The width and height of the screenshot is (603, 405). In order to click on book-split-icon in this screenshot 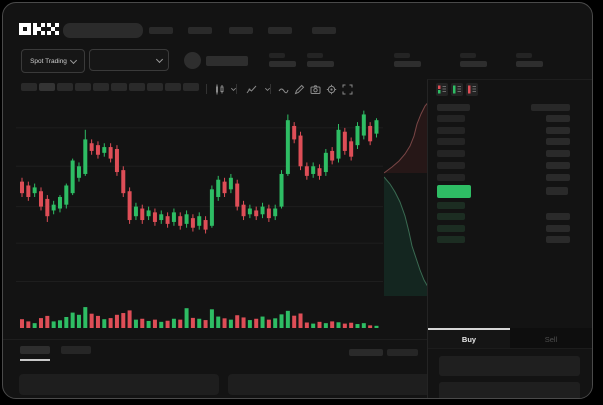, I will do `click(442, 89)`.